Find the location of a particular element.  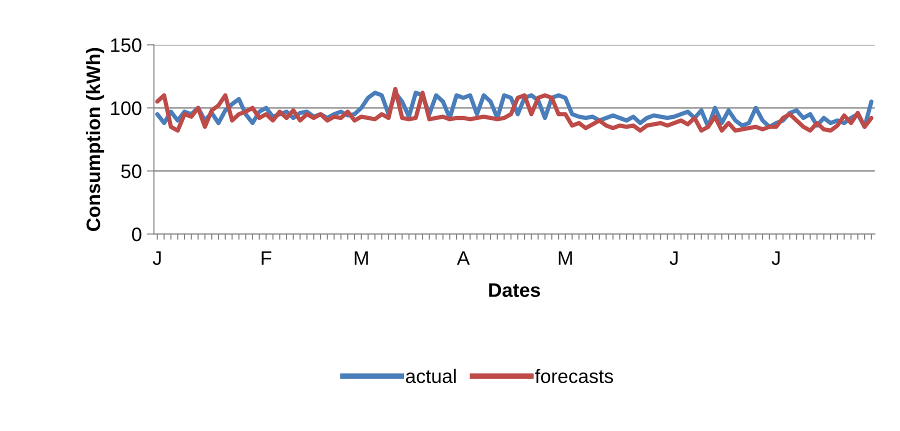

y-tick-label: 50 is located at coordinates (131, 171).